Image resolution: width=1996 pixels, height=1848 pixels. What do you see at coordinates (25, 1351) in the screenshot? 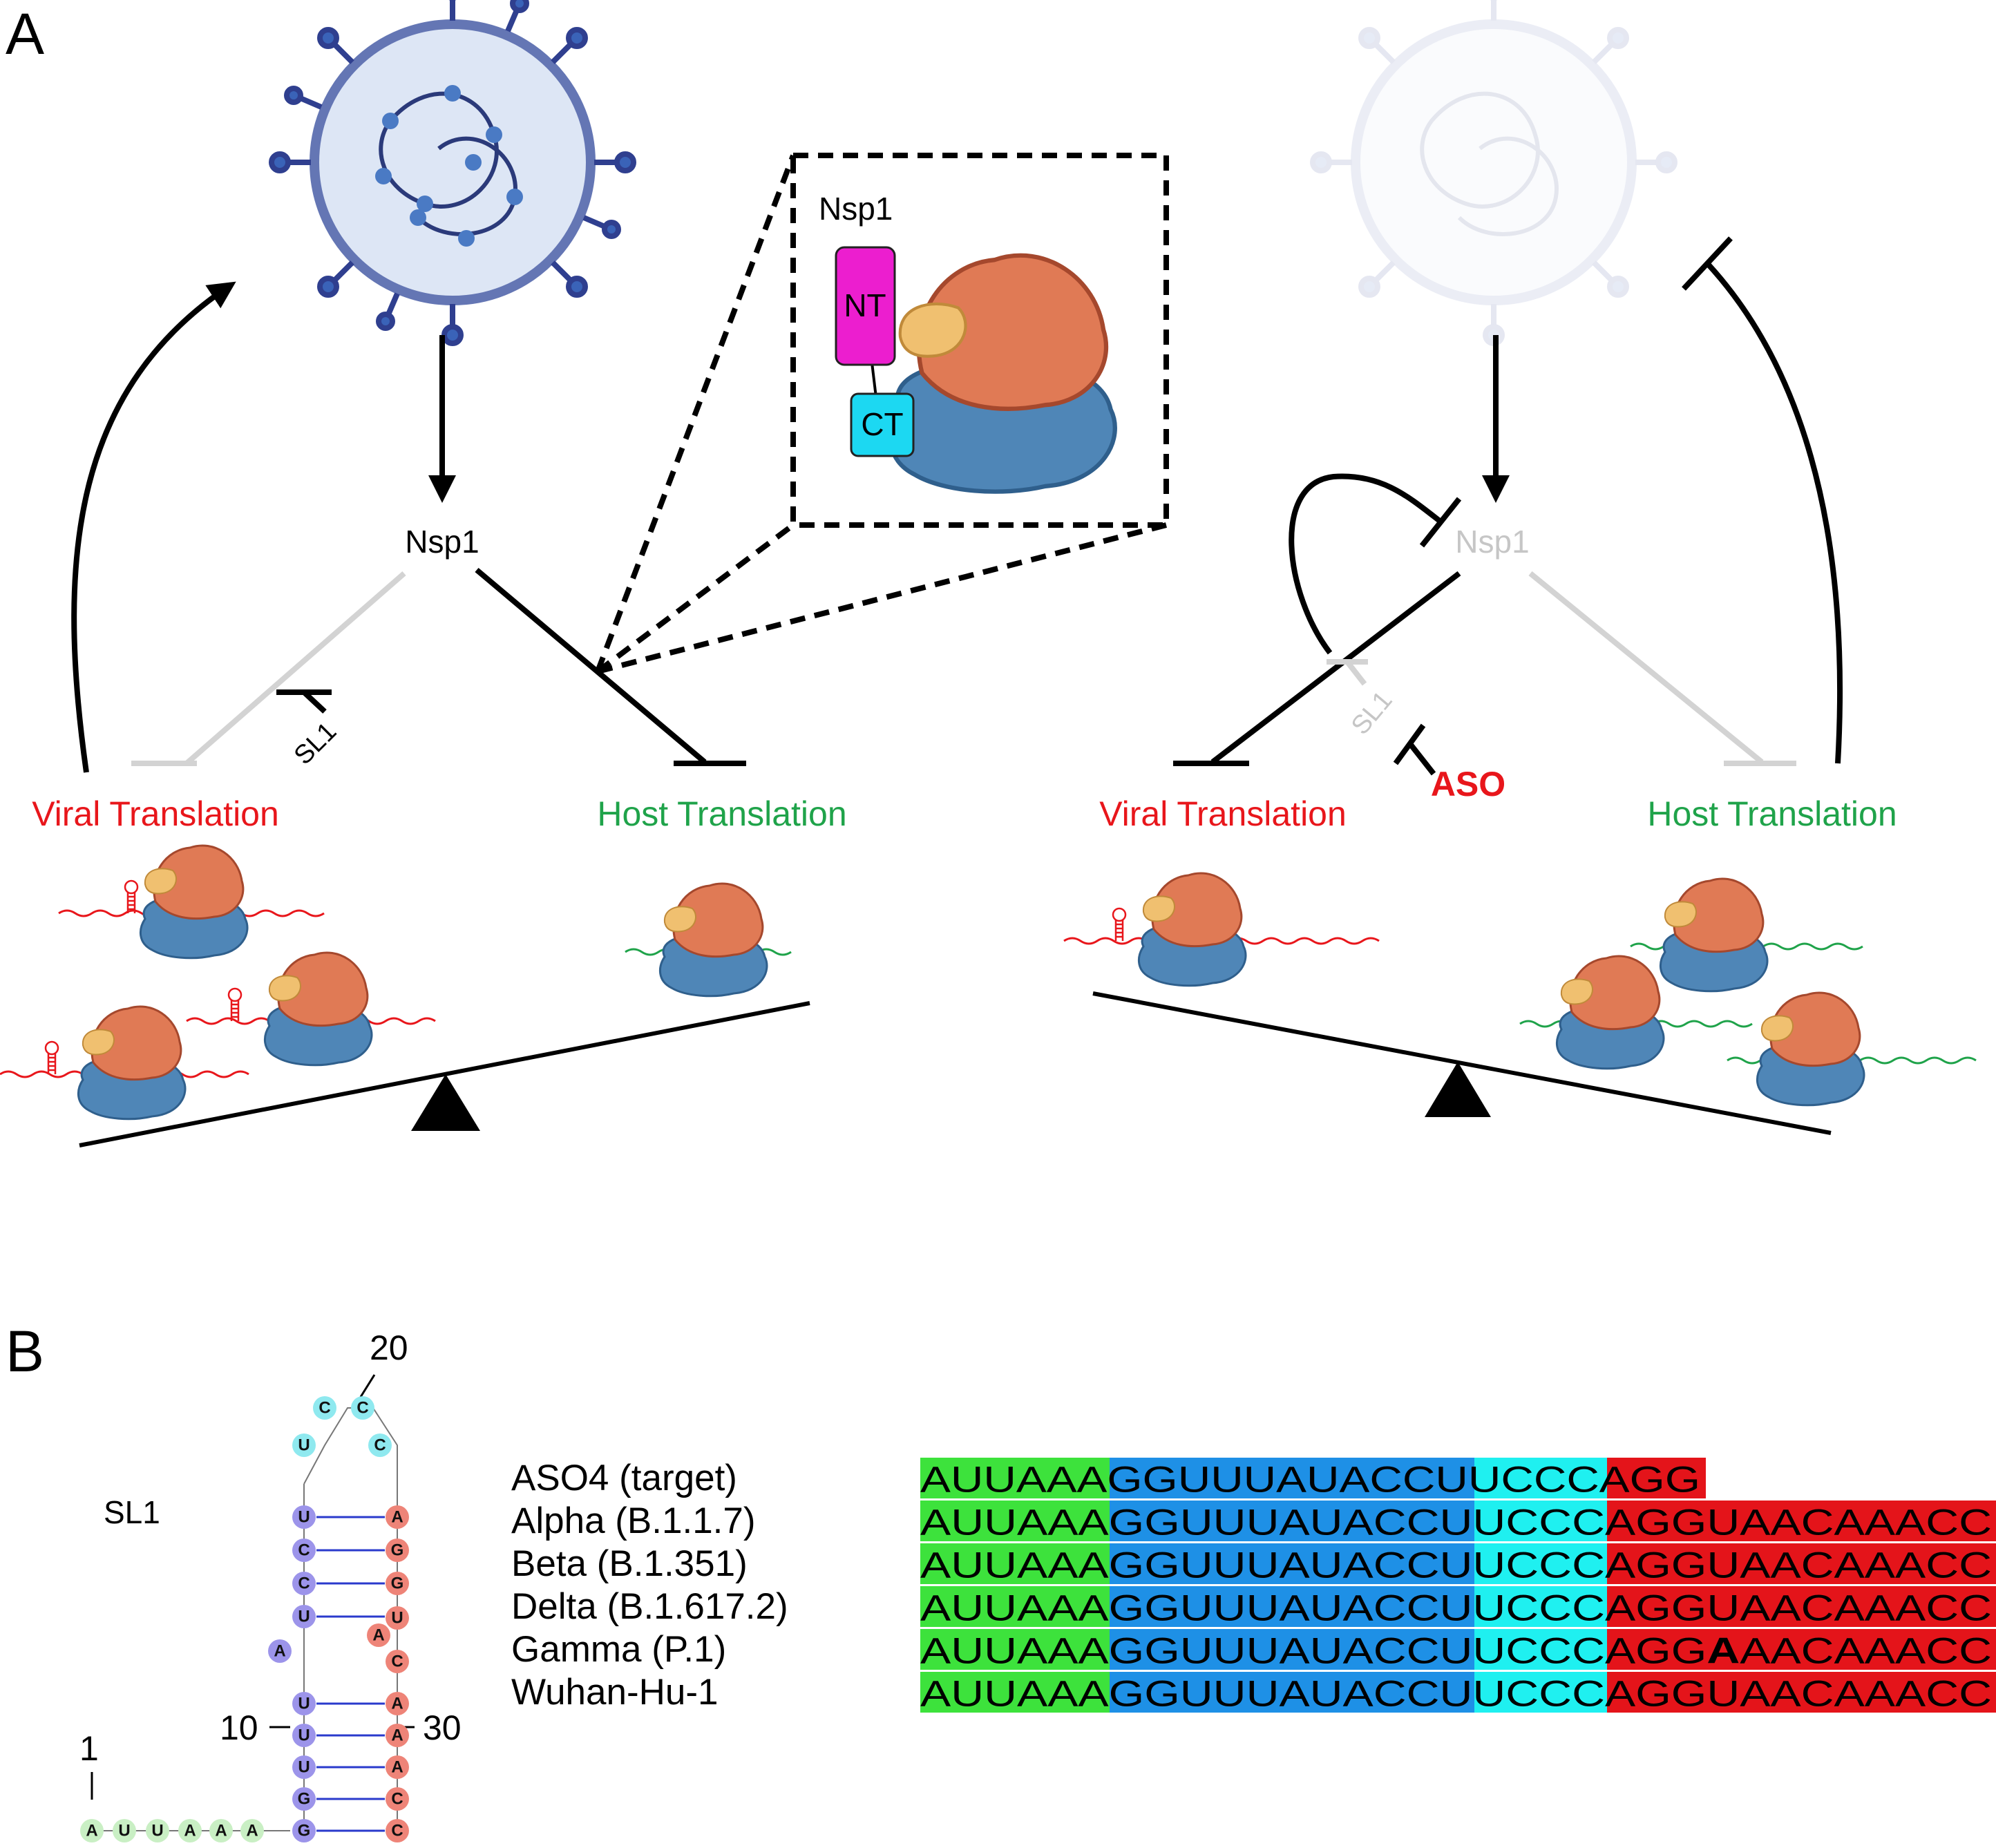
I see `panel-b-label: B` at bounding box center [25, 1351].